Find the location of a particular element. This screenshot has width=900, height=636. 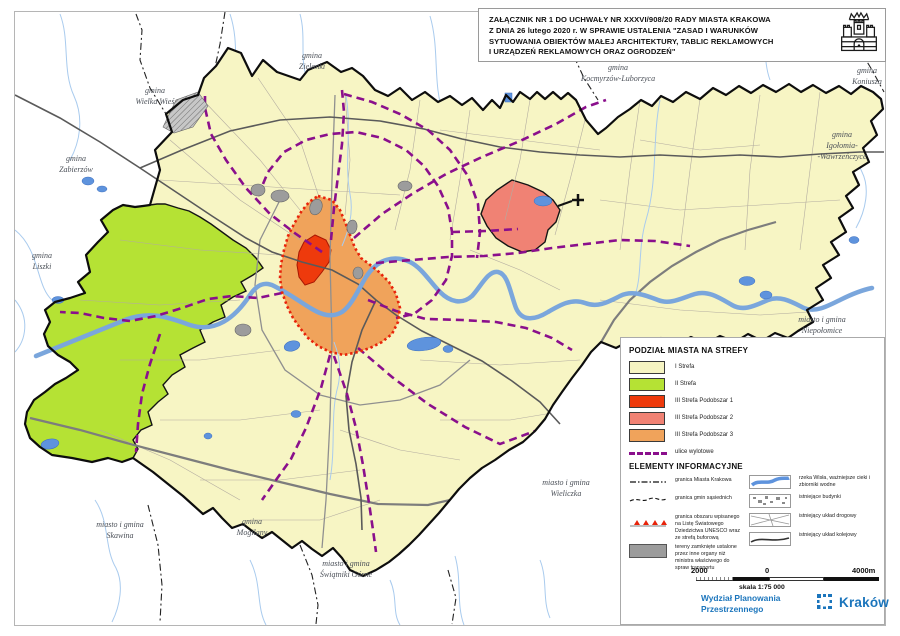

swatch-strefa-3-pod3 is located at coordinates (647, 435).